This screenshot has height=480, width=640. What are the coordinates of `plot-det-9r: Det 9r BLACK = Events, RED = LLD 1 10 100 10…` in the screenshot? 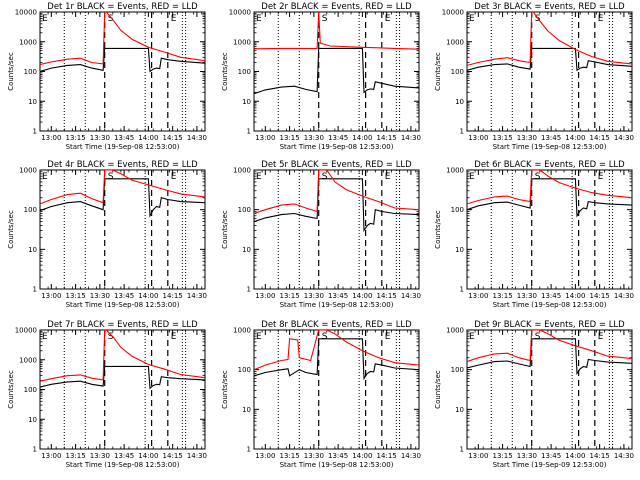 It's located at (534, 394).